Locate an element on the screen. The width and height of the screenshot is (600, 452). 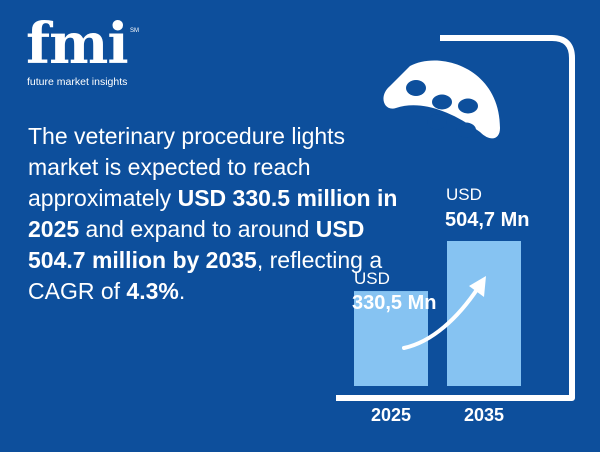
fmi-logo: fmi SM future market insights is located at coordinates (91, 54).